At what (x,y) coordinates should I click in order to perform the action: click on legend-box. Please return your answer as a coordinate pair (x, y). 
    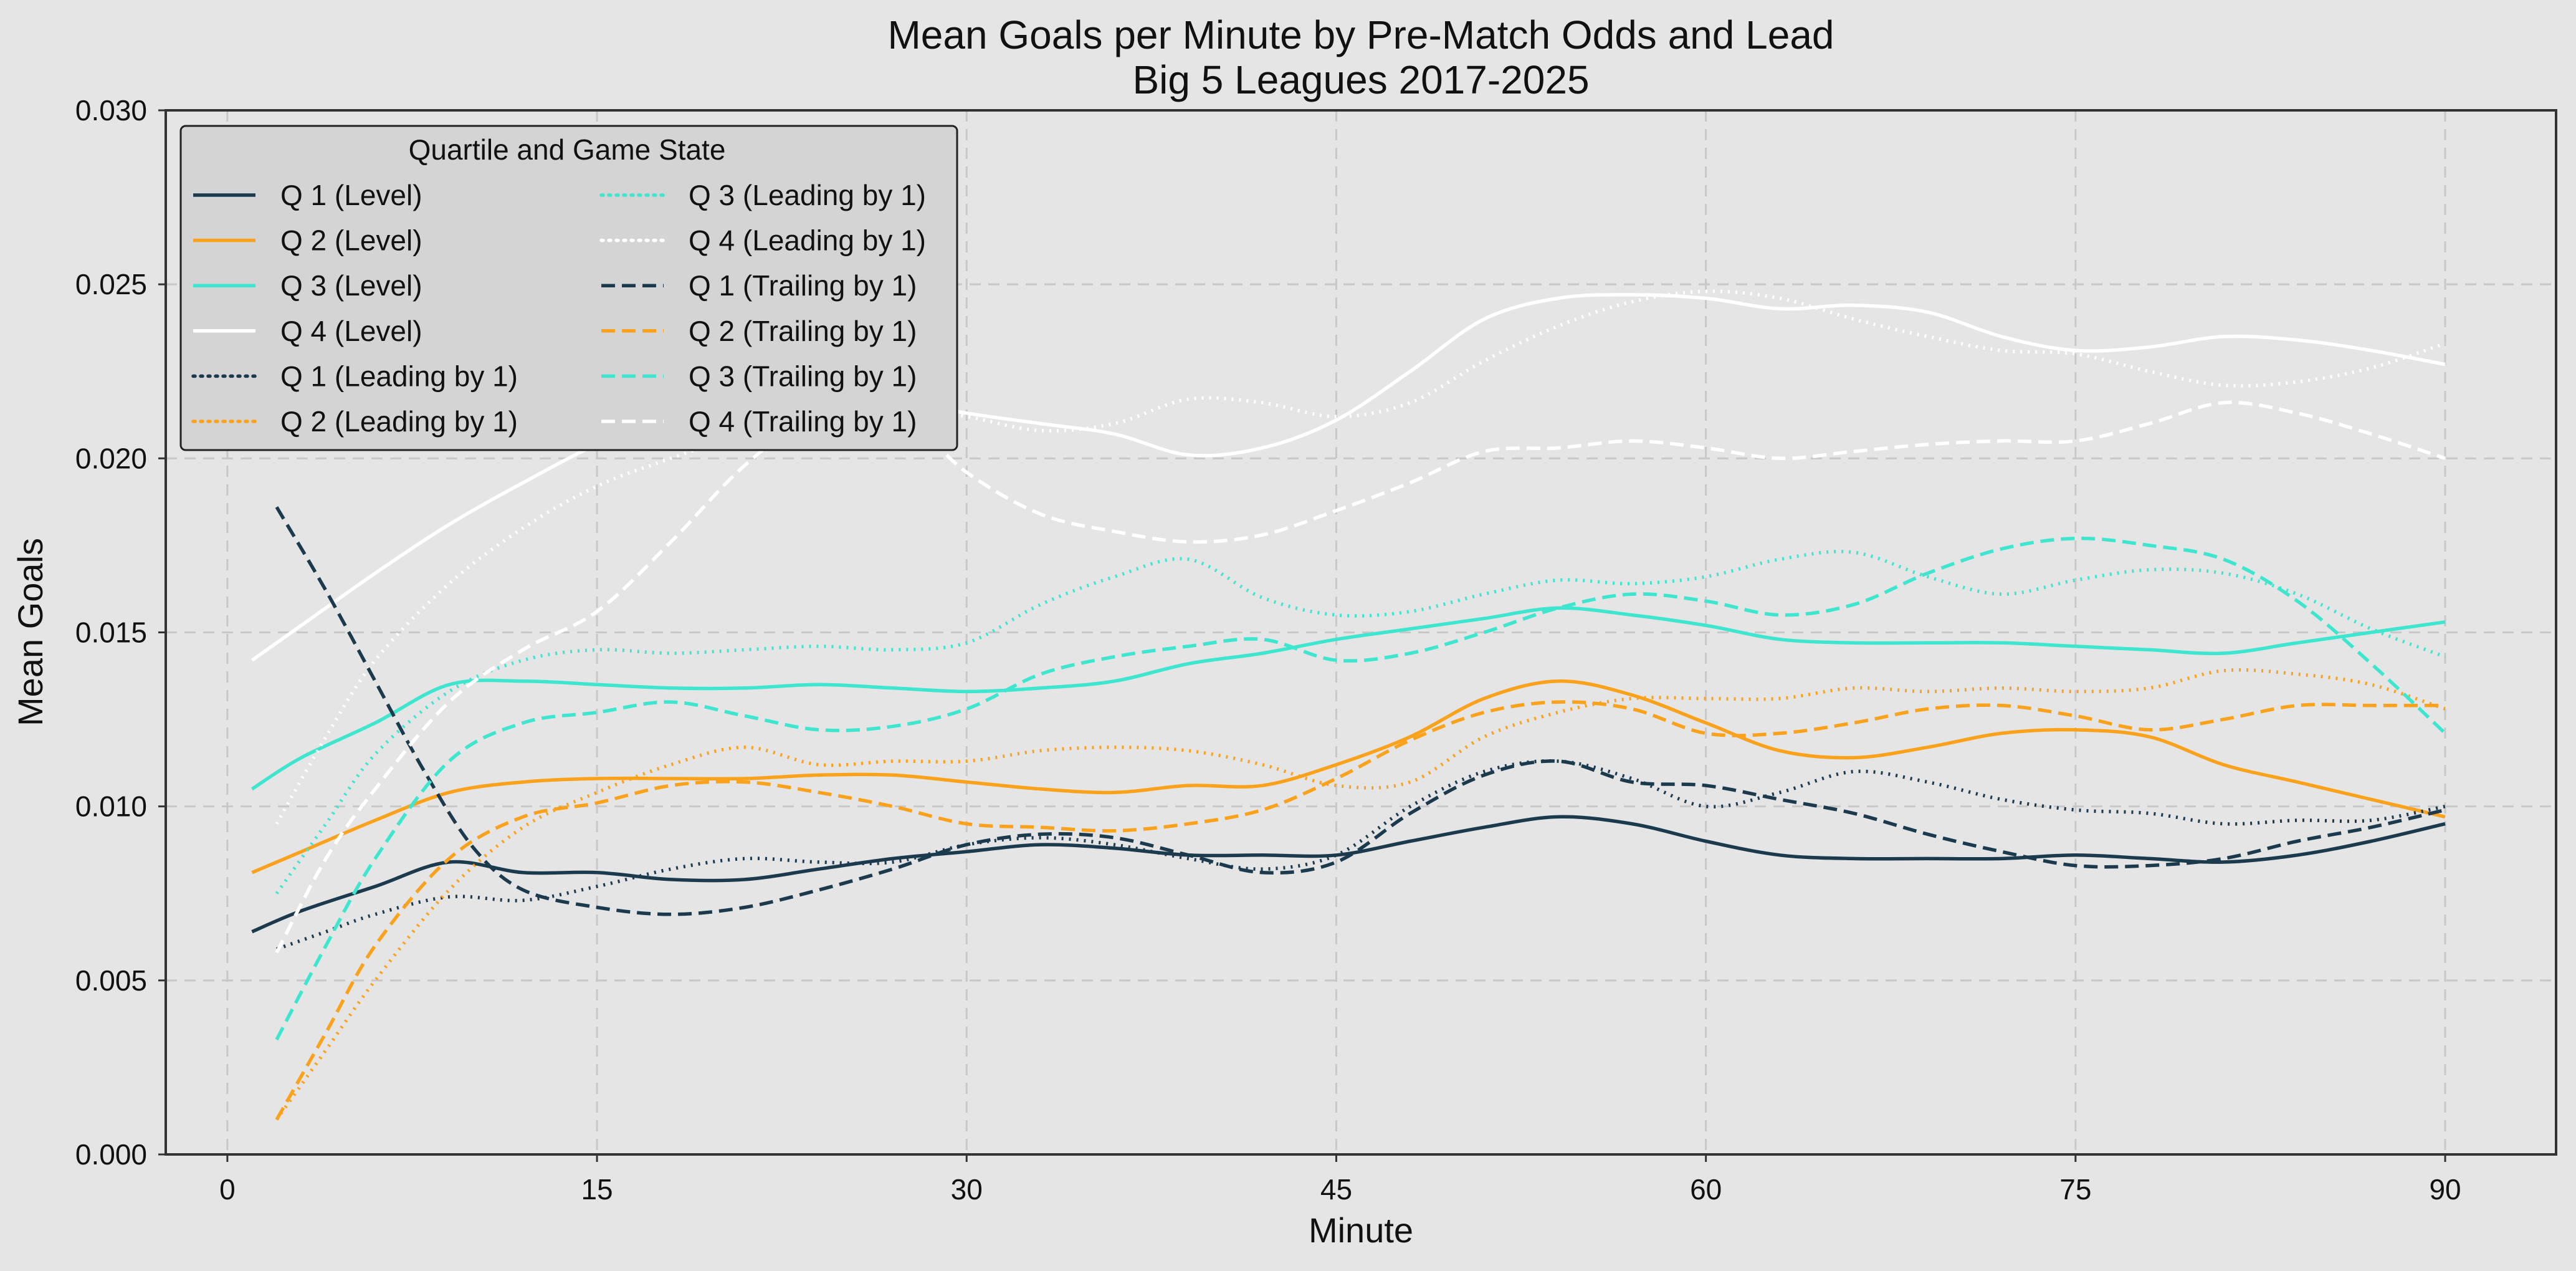
    Looking at the image, I should click on (568, 288).